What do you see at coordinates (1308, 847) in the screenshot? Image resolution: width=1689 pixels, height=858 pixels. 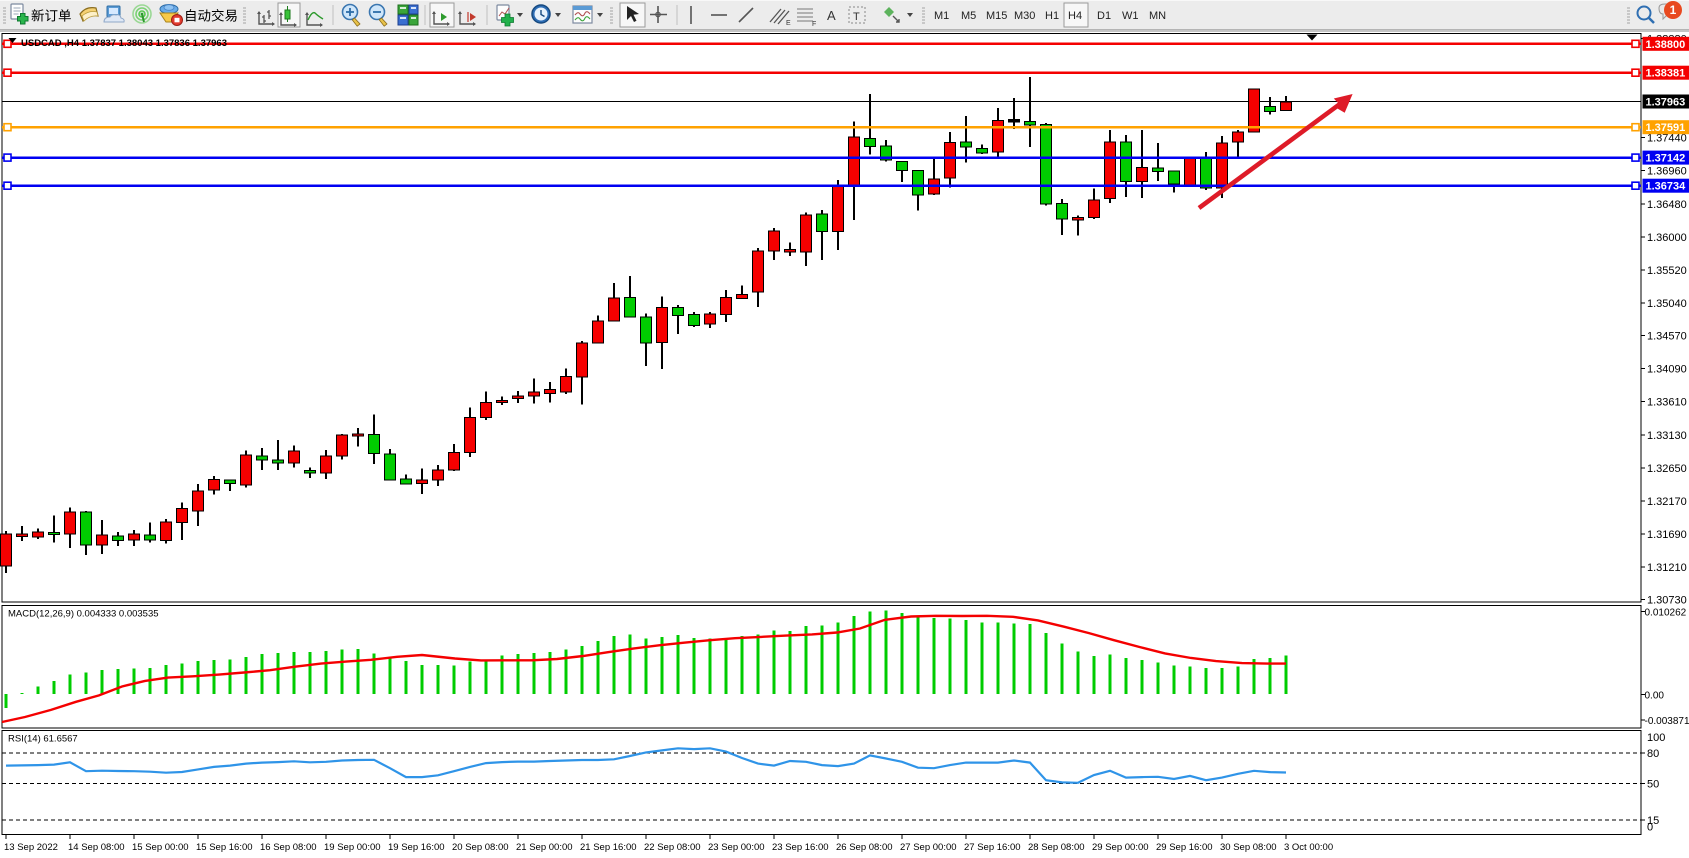 I see `svg-text: 3 Oct 00:00` at bounding box center [1308, 847].